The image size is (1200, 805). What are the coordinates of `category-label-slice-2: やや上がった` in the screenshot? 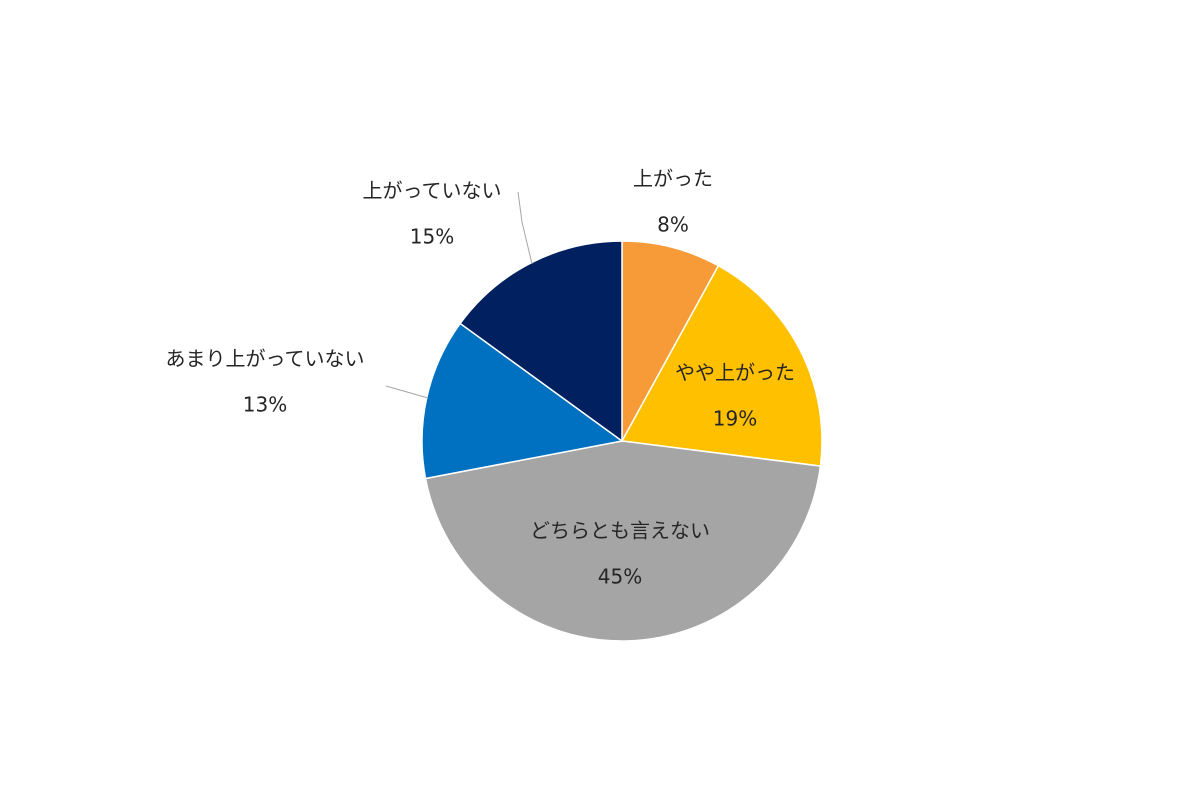 It's located at (735, 373).